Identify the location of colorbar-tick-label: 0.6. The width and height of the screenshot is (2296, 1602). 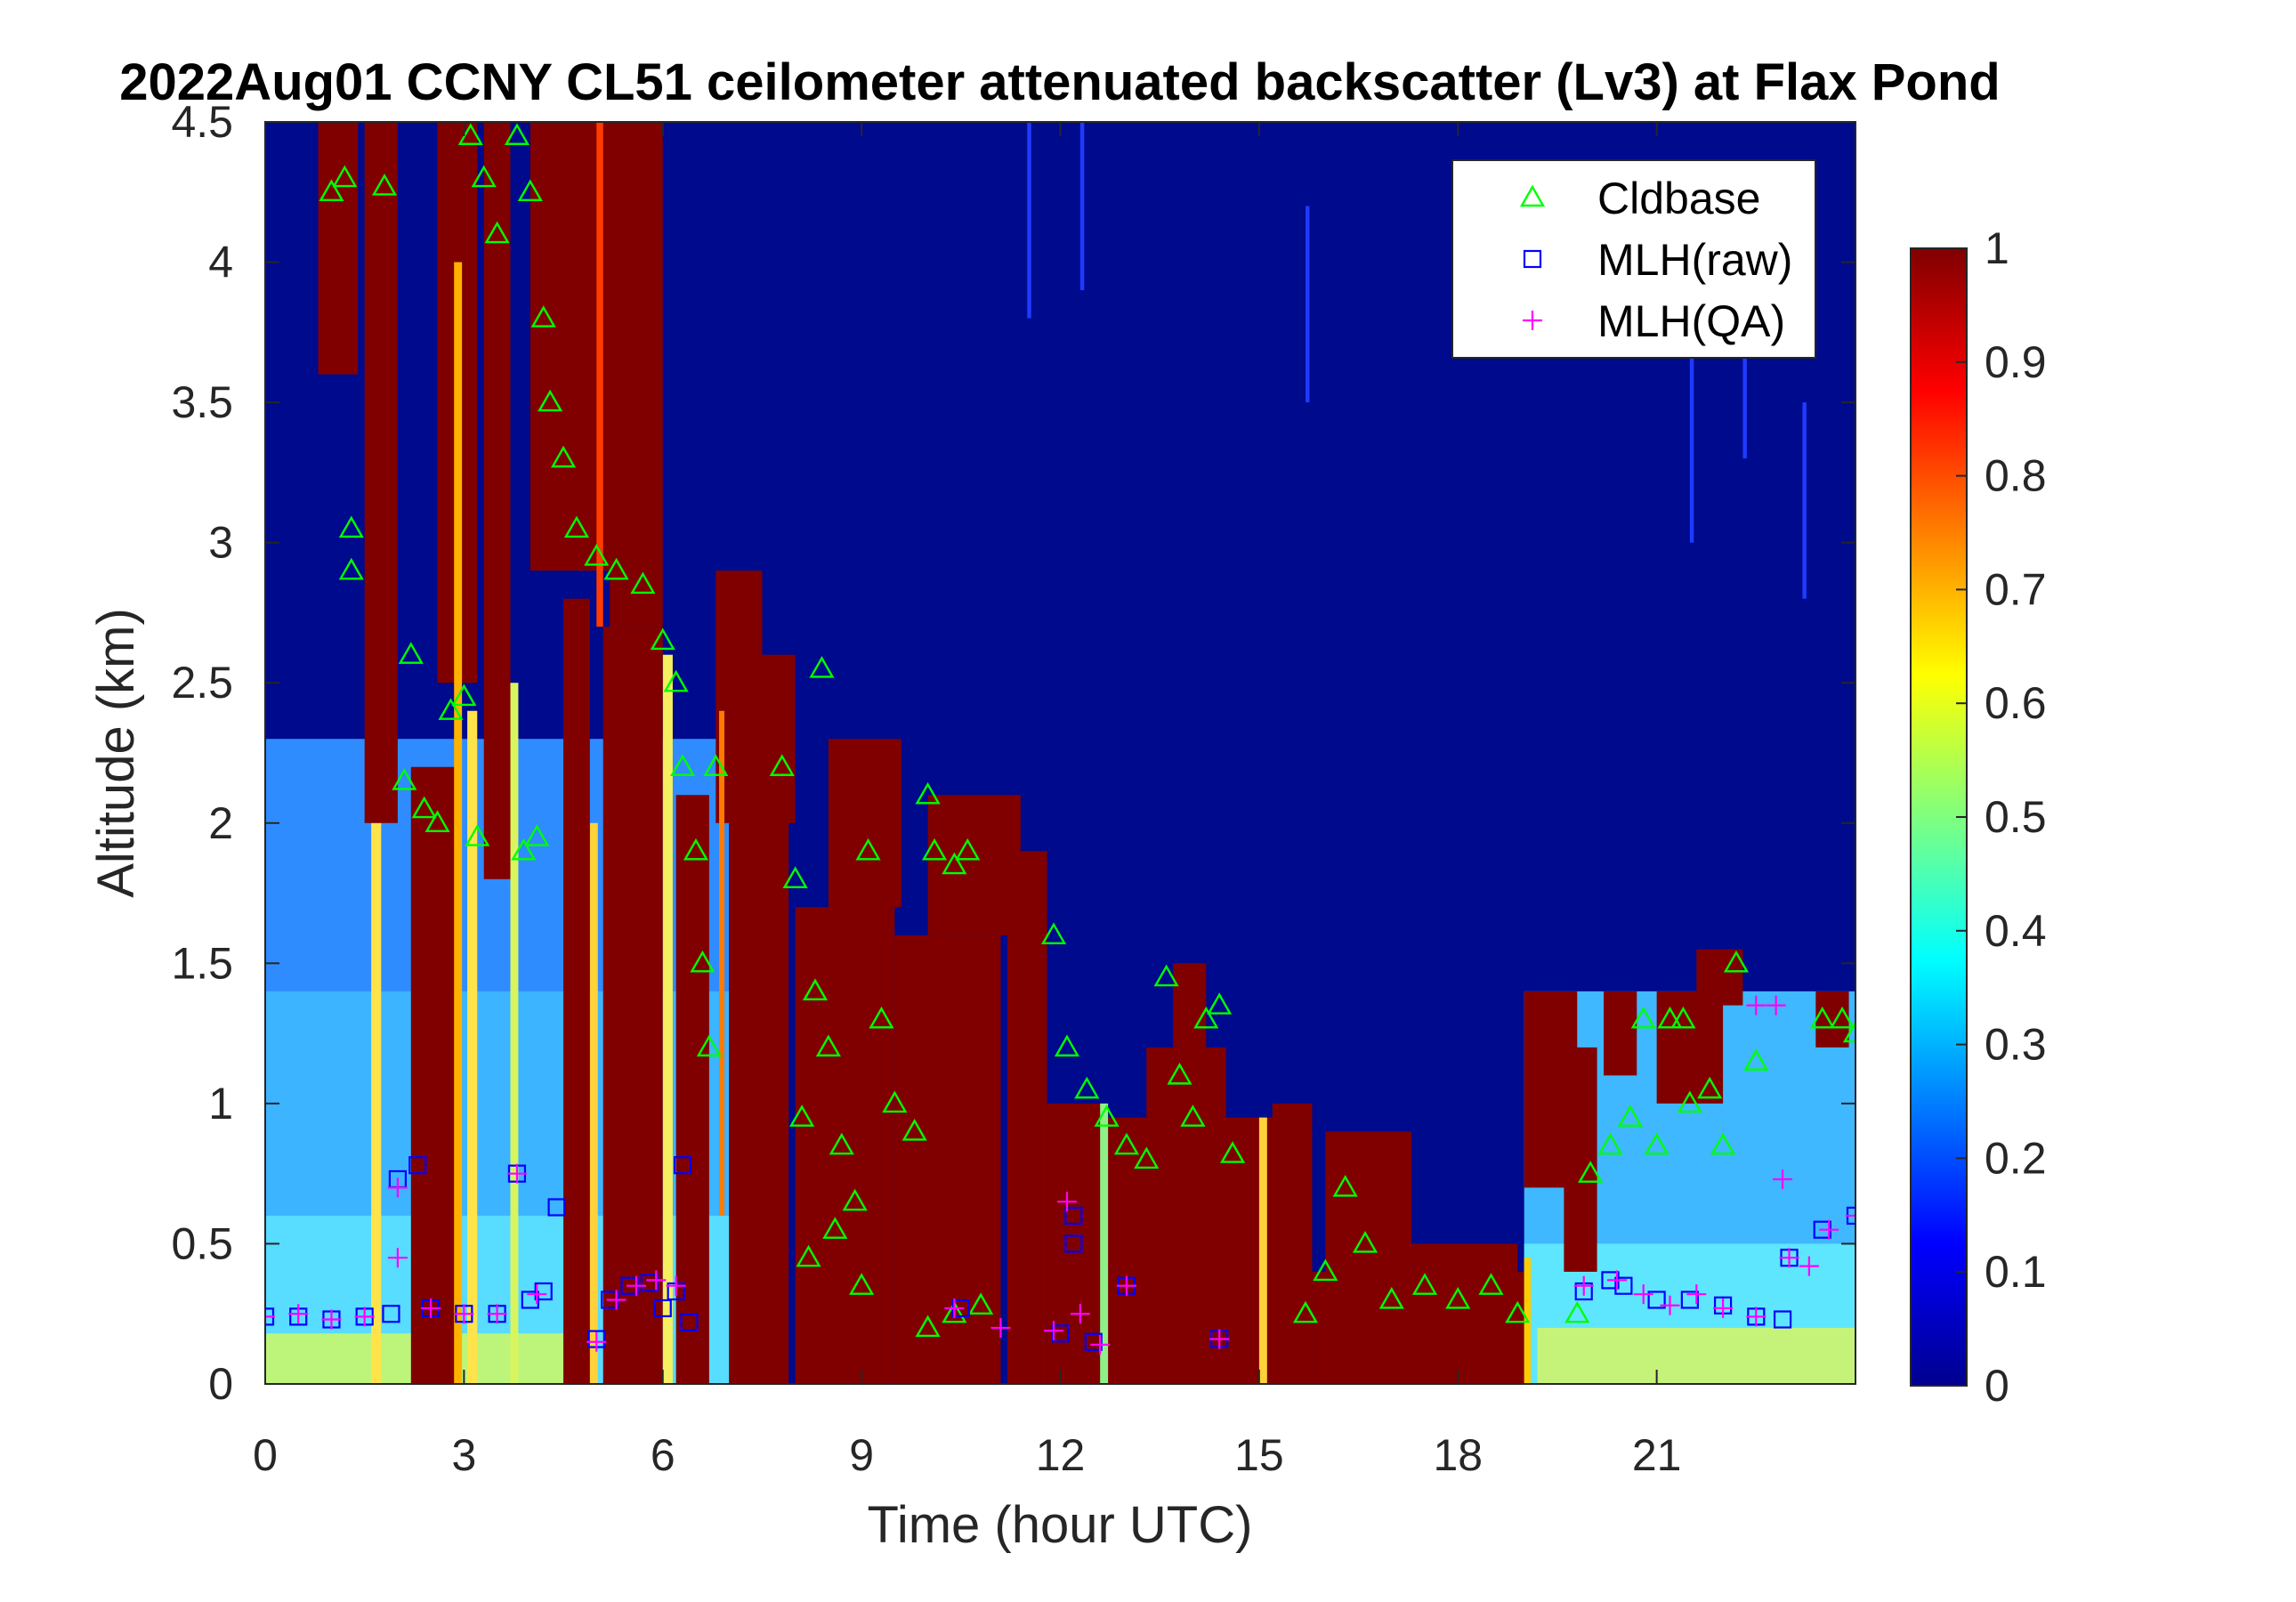
(2016, 703).